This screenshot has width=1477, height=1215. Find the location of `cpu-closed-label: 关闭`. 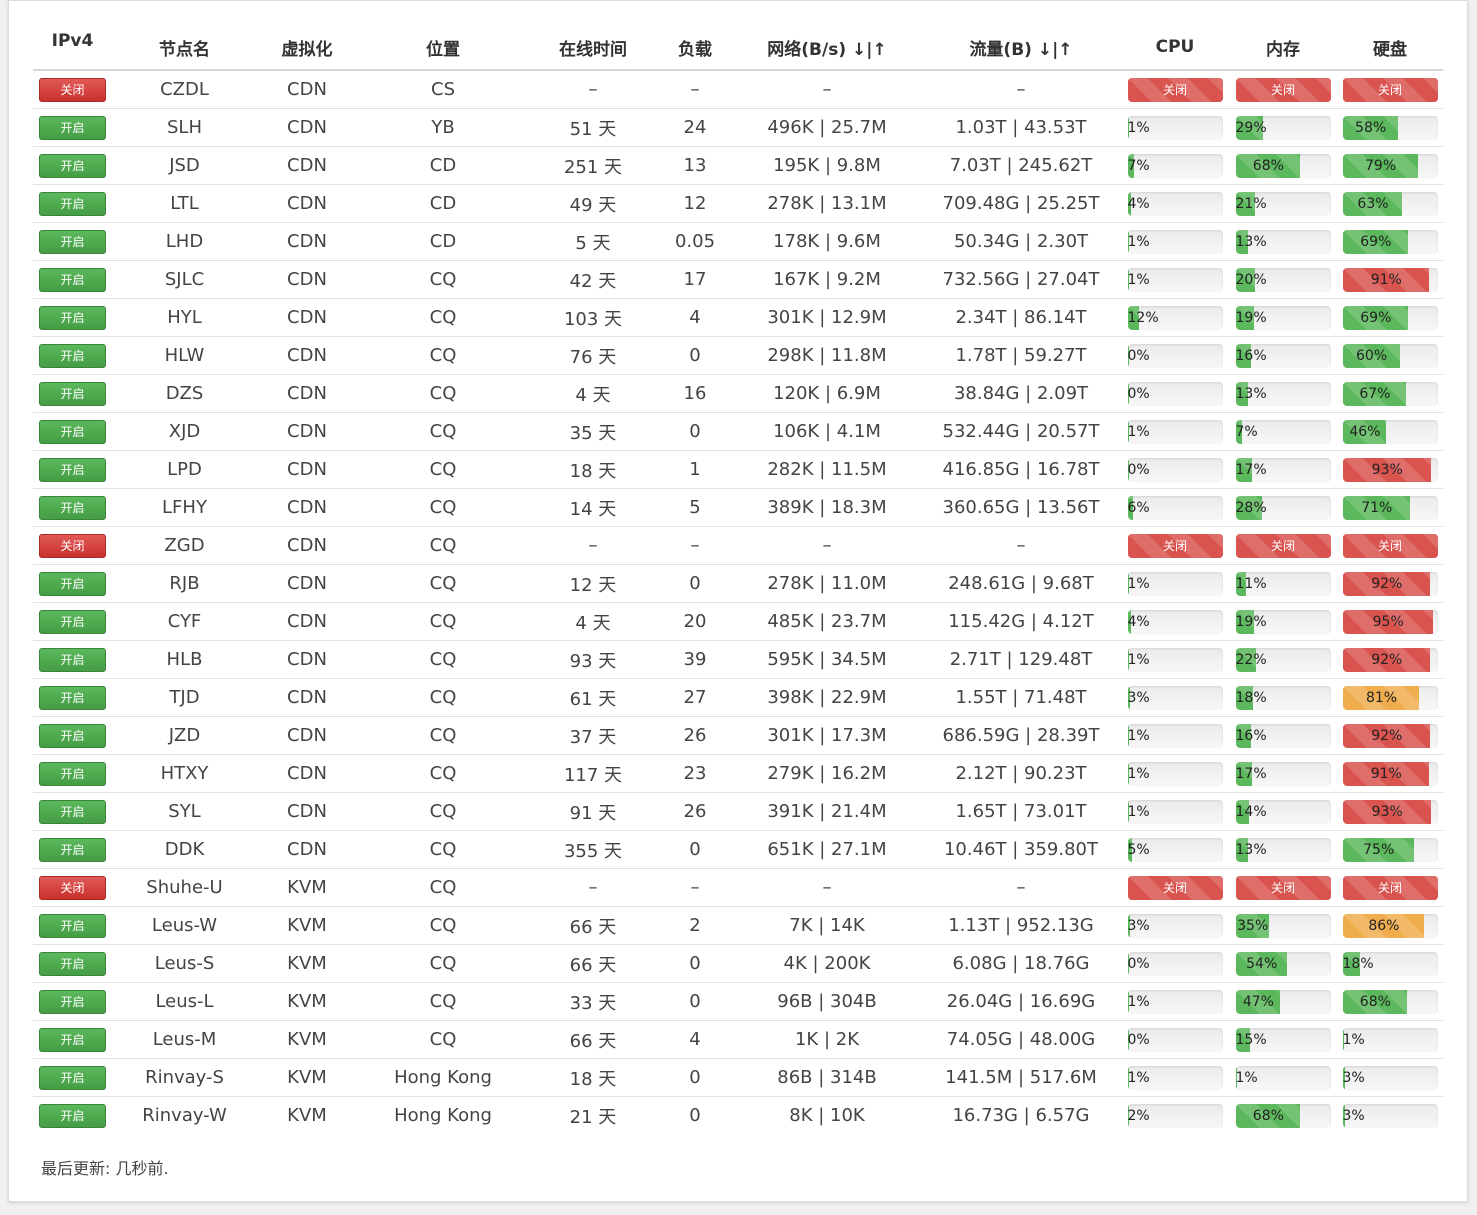

cpu-closed-label: 关闭 is located at coordinates (1174, 545).